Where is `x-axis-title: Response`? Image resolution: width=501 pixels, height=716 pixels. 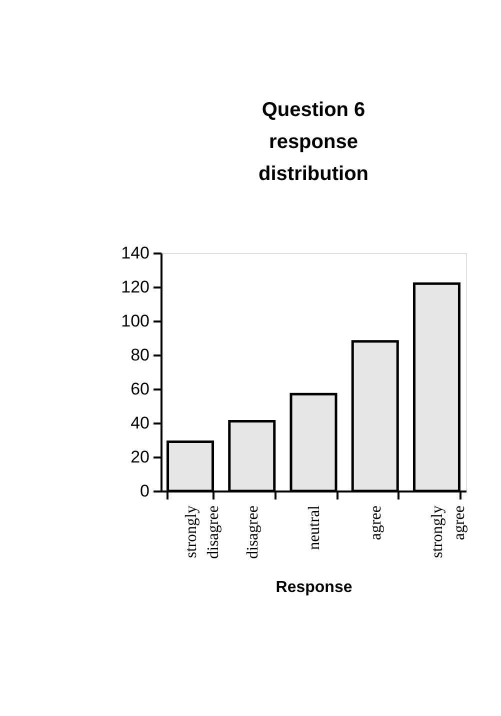 x-axis-title: Response is located at coordinates (314, 587).